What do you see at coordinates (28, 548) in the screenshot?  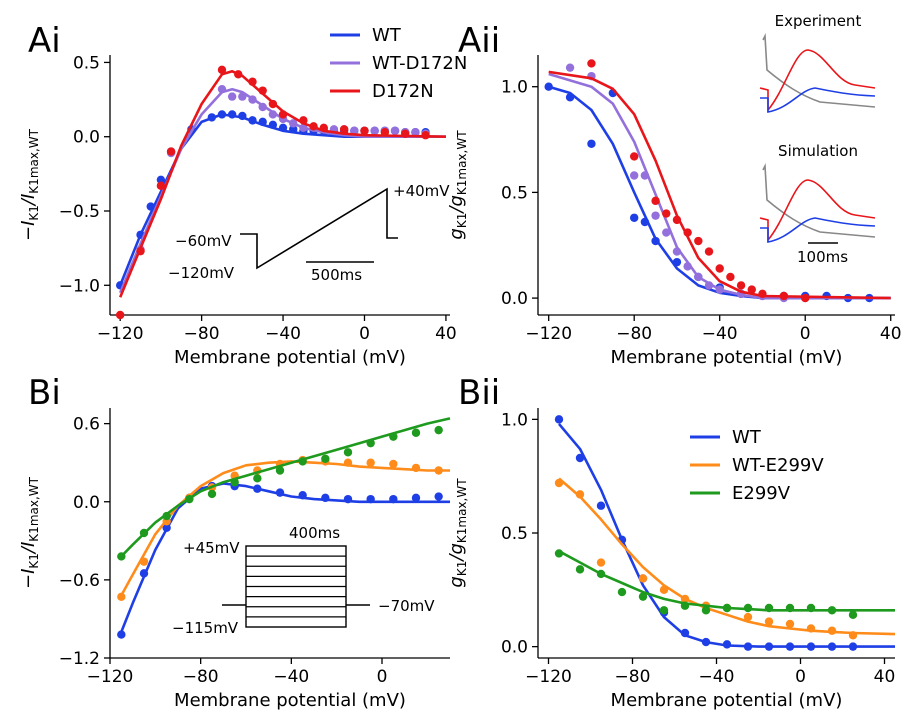 I see `y-label-slash: /I` at bounding box center [28, 548].